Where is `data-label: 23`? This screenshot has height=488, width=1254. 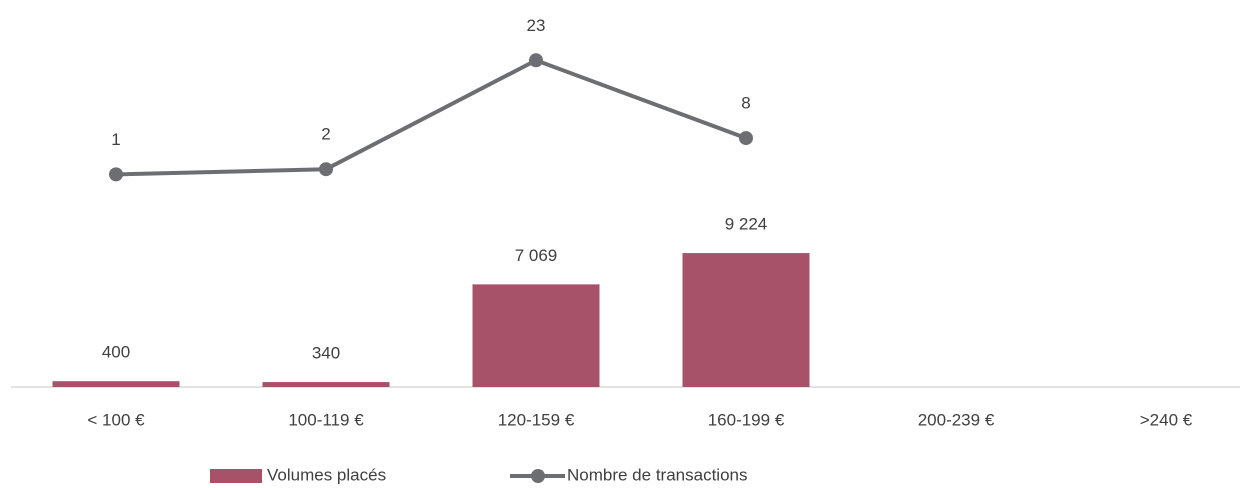
data-label: 23 is located at coordinates (536, 25).